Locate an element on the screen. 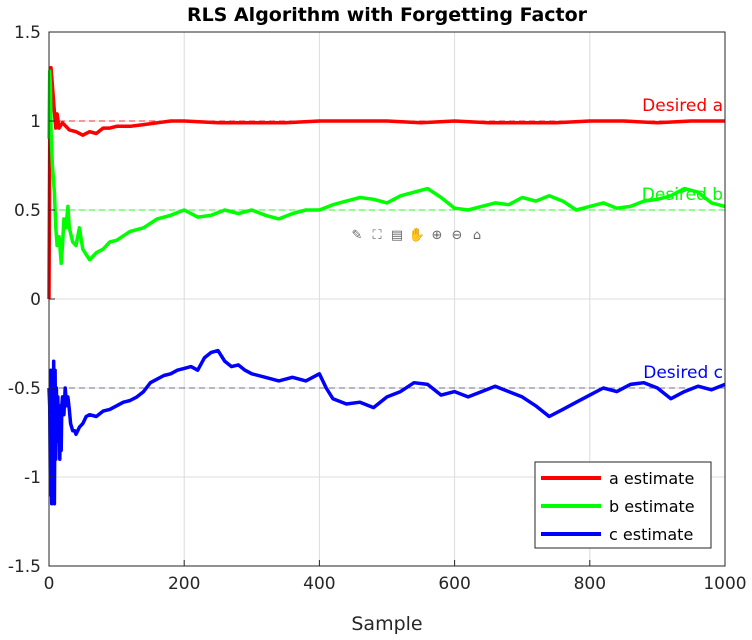 This screenshot has width=752, height=640. x-tick-label: 400 is located at coordinates (319, 584).